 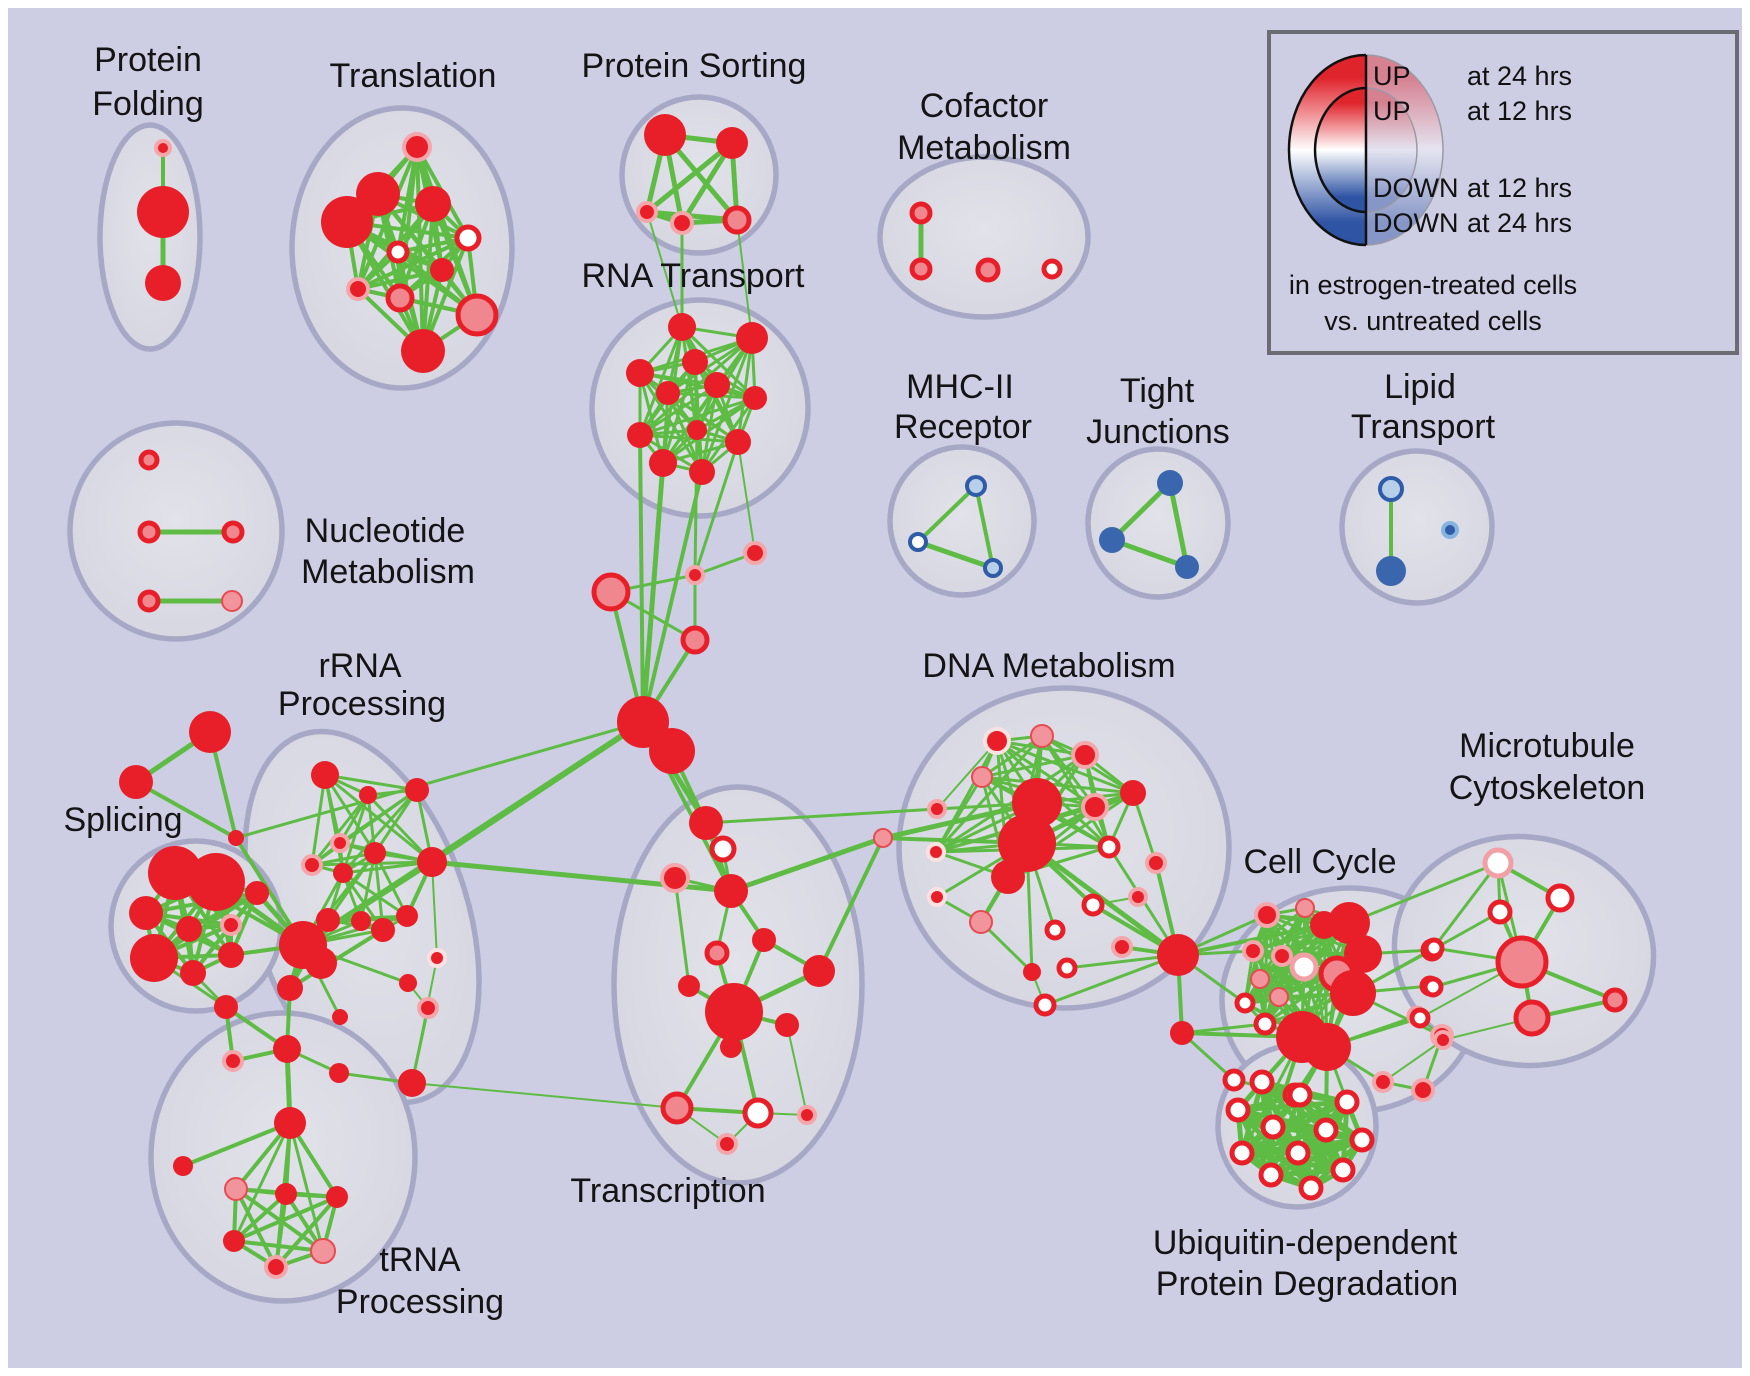 I want to click on node-tc10, so click(x=731, y=1047).